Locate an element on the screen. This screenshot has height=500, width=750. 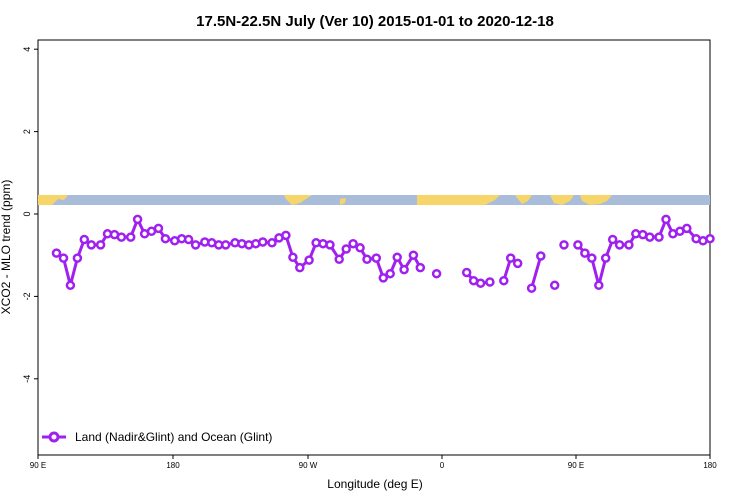
y-tick-label: -4 is located at coordinates (27, 379).